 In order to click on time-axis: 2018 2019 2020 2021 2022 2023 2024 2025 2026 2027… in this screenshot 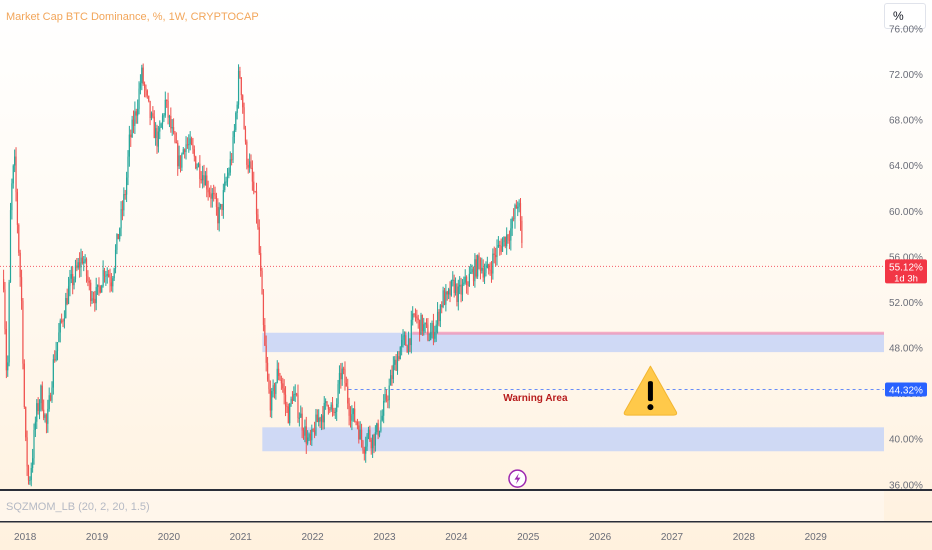, I will do `click(420, 537)`.